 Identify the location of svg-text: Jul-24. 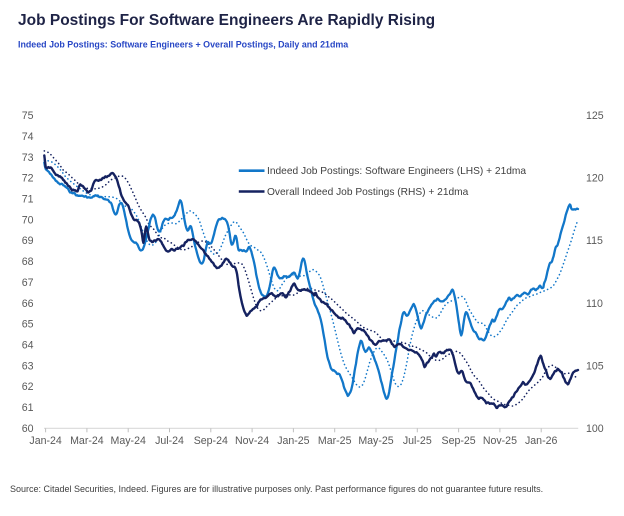
(169, 441).